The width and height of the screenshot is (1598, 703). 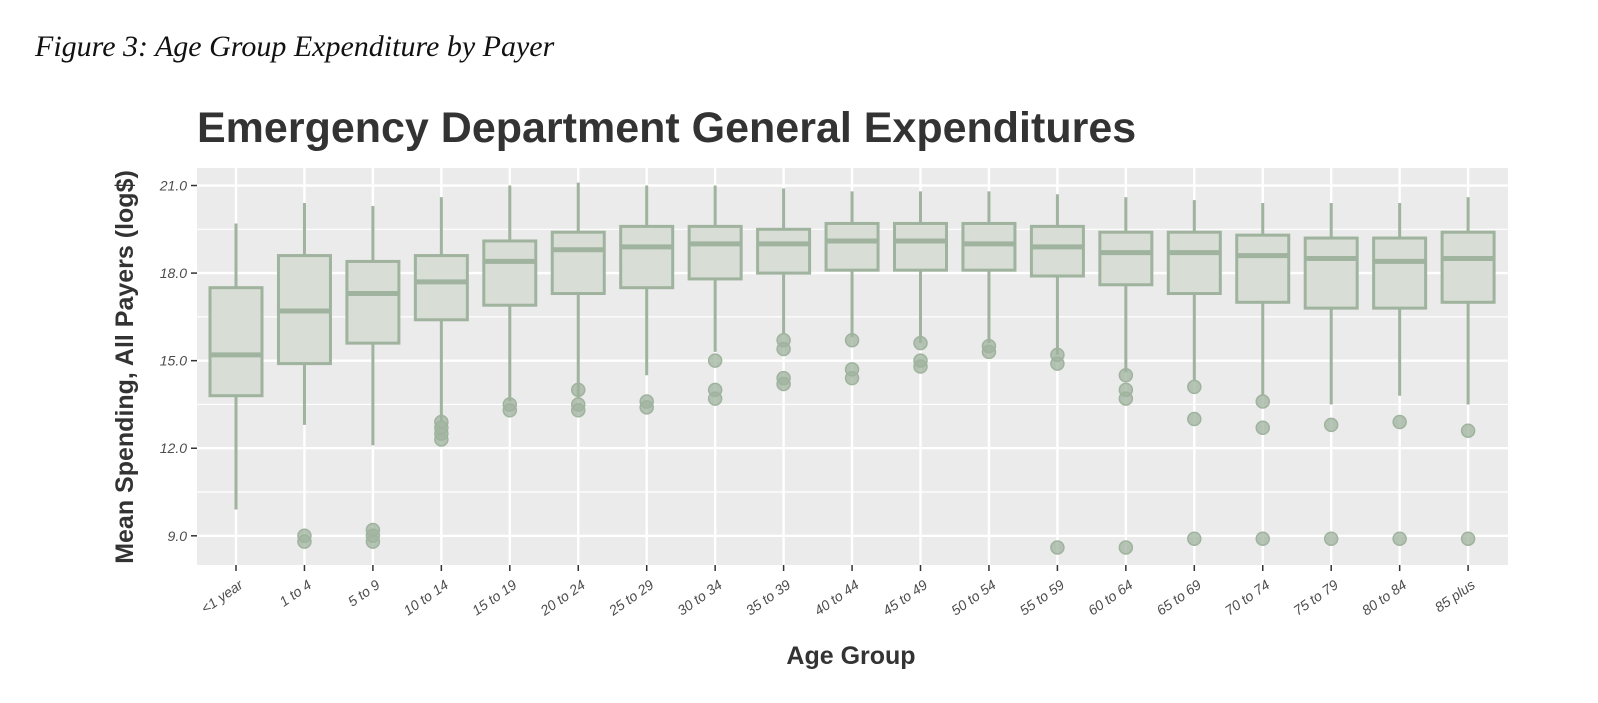 What do you see at coordinates (364, 592) in the screenshot?
I see `x-tick-label: 5 to 9` at bounding box center [364, 592].